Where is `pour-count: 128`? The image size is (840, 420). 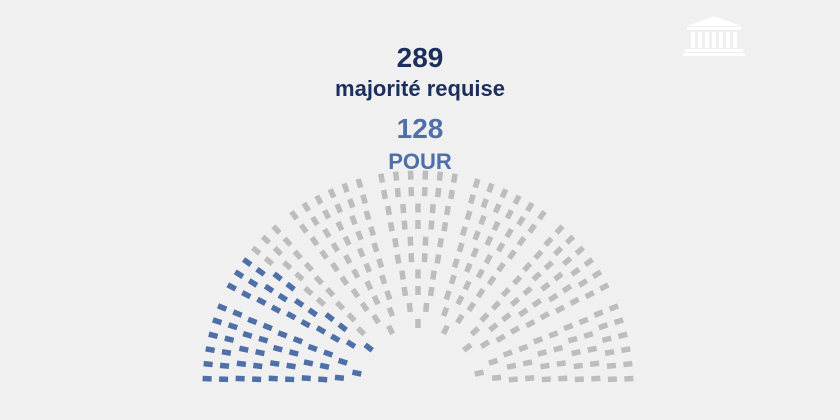 pour-count: 128 is located at coordinates (420, 128).